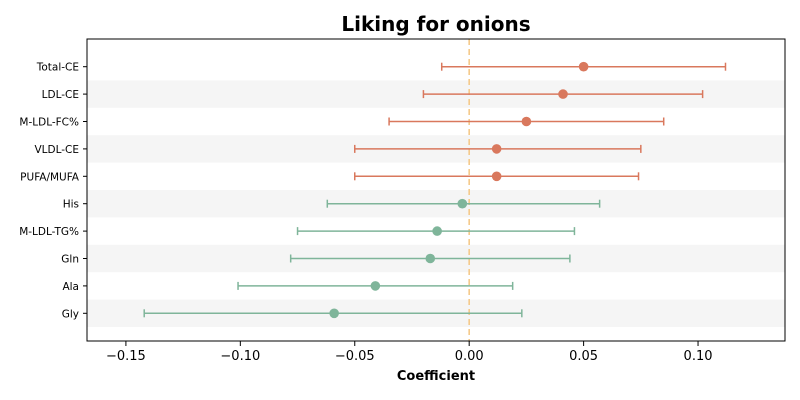  Describe the element at coordinates (436, 376) in the screenshot. I see `x-axis-label: Coefficient` at that location.